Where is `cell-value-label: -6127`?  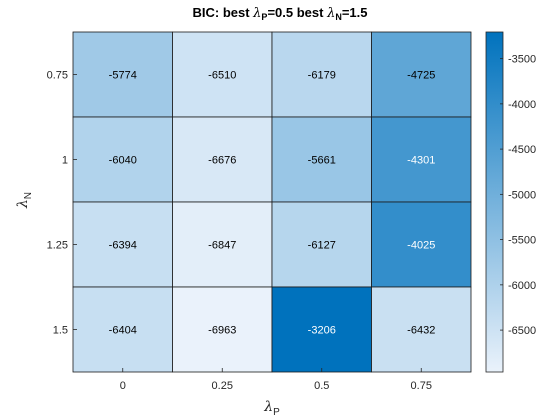
cell-value-label: -6127 is located at coordinates (322, 246).